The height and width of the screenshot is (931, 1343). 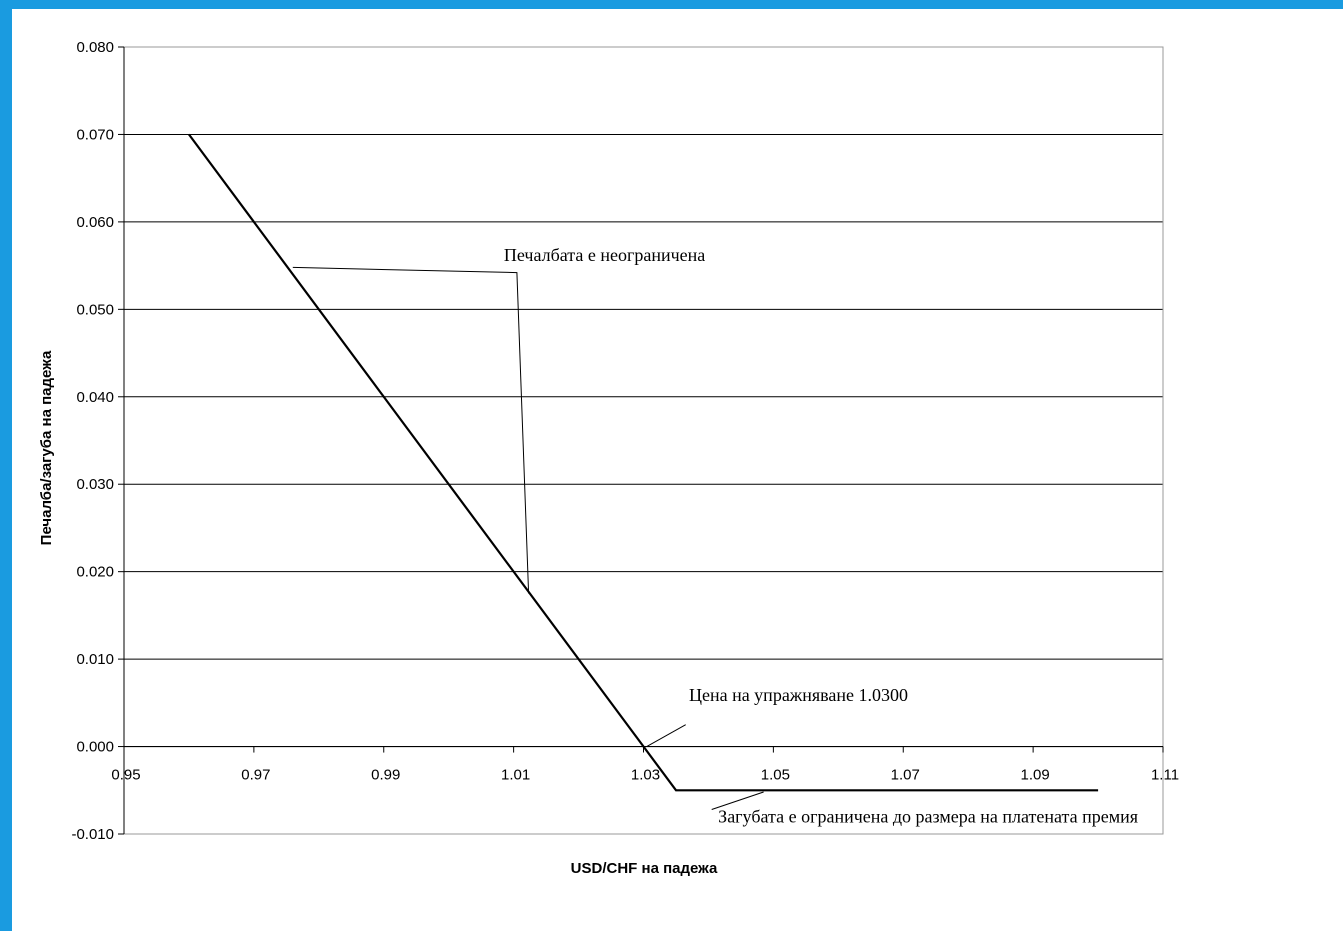 I want to click on x-tick-label: 1.01, so click(x=515, y=775).